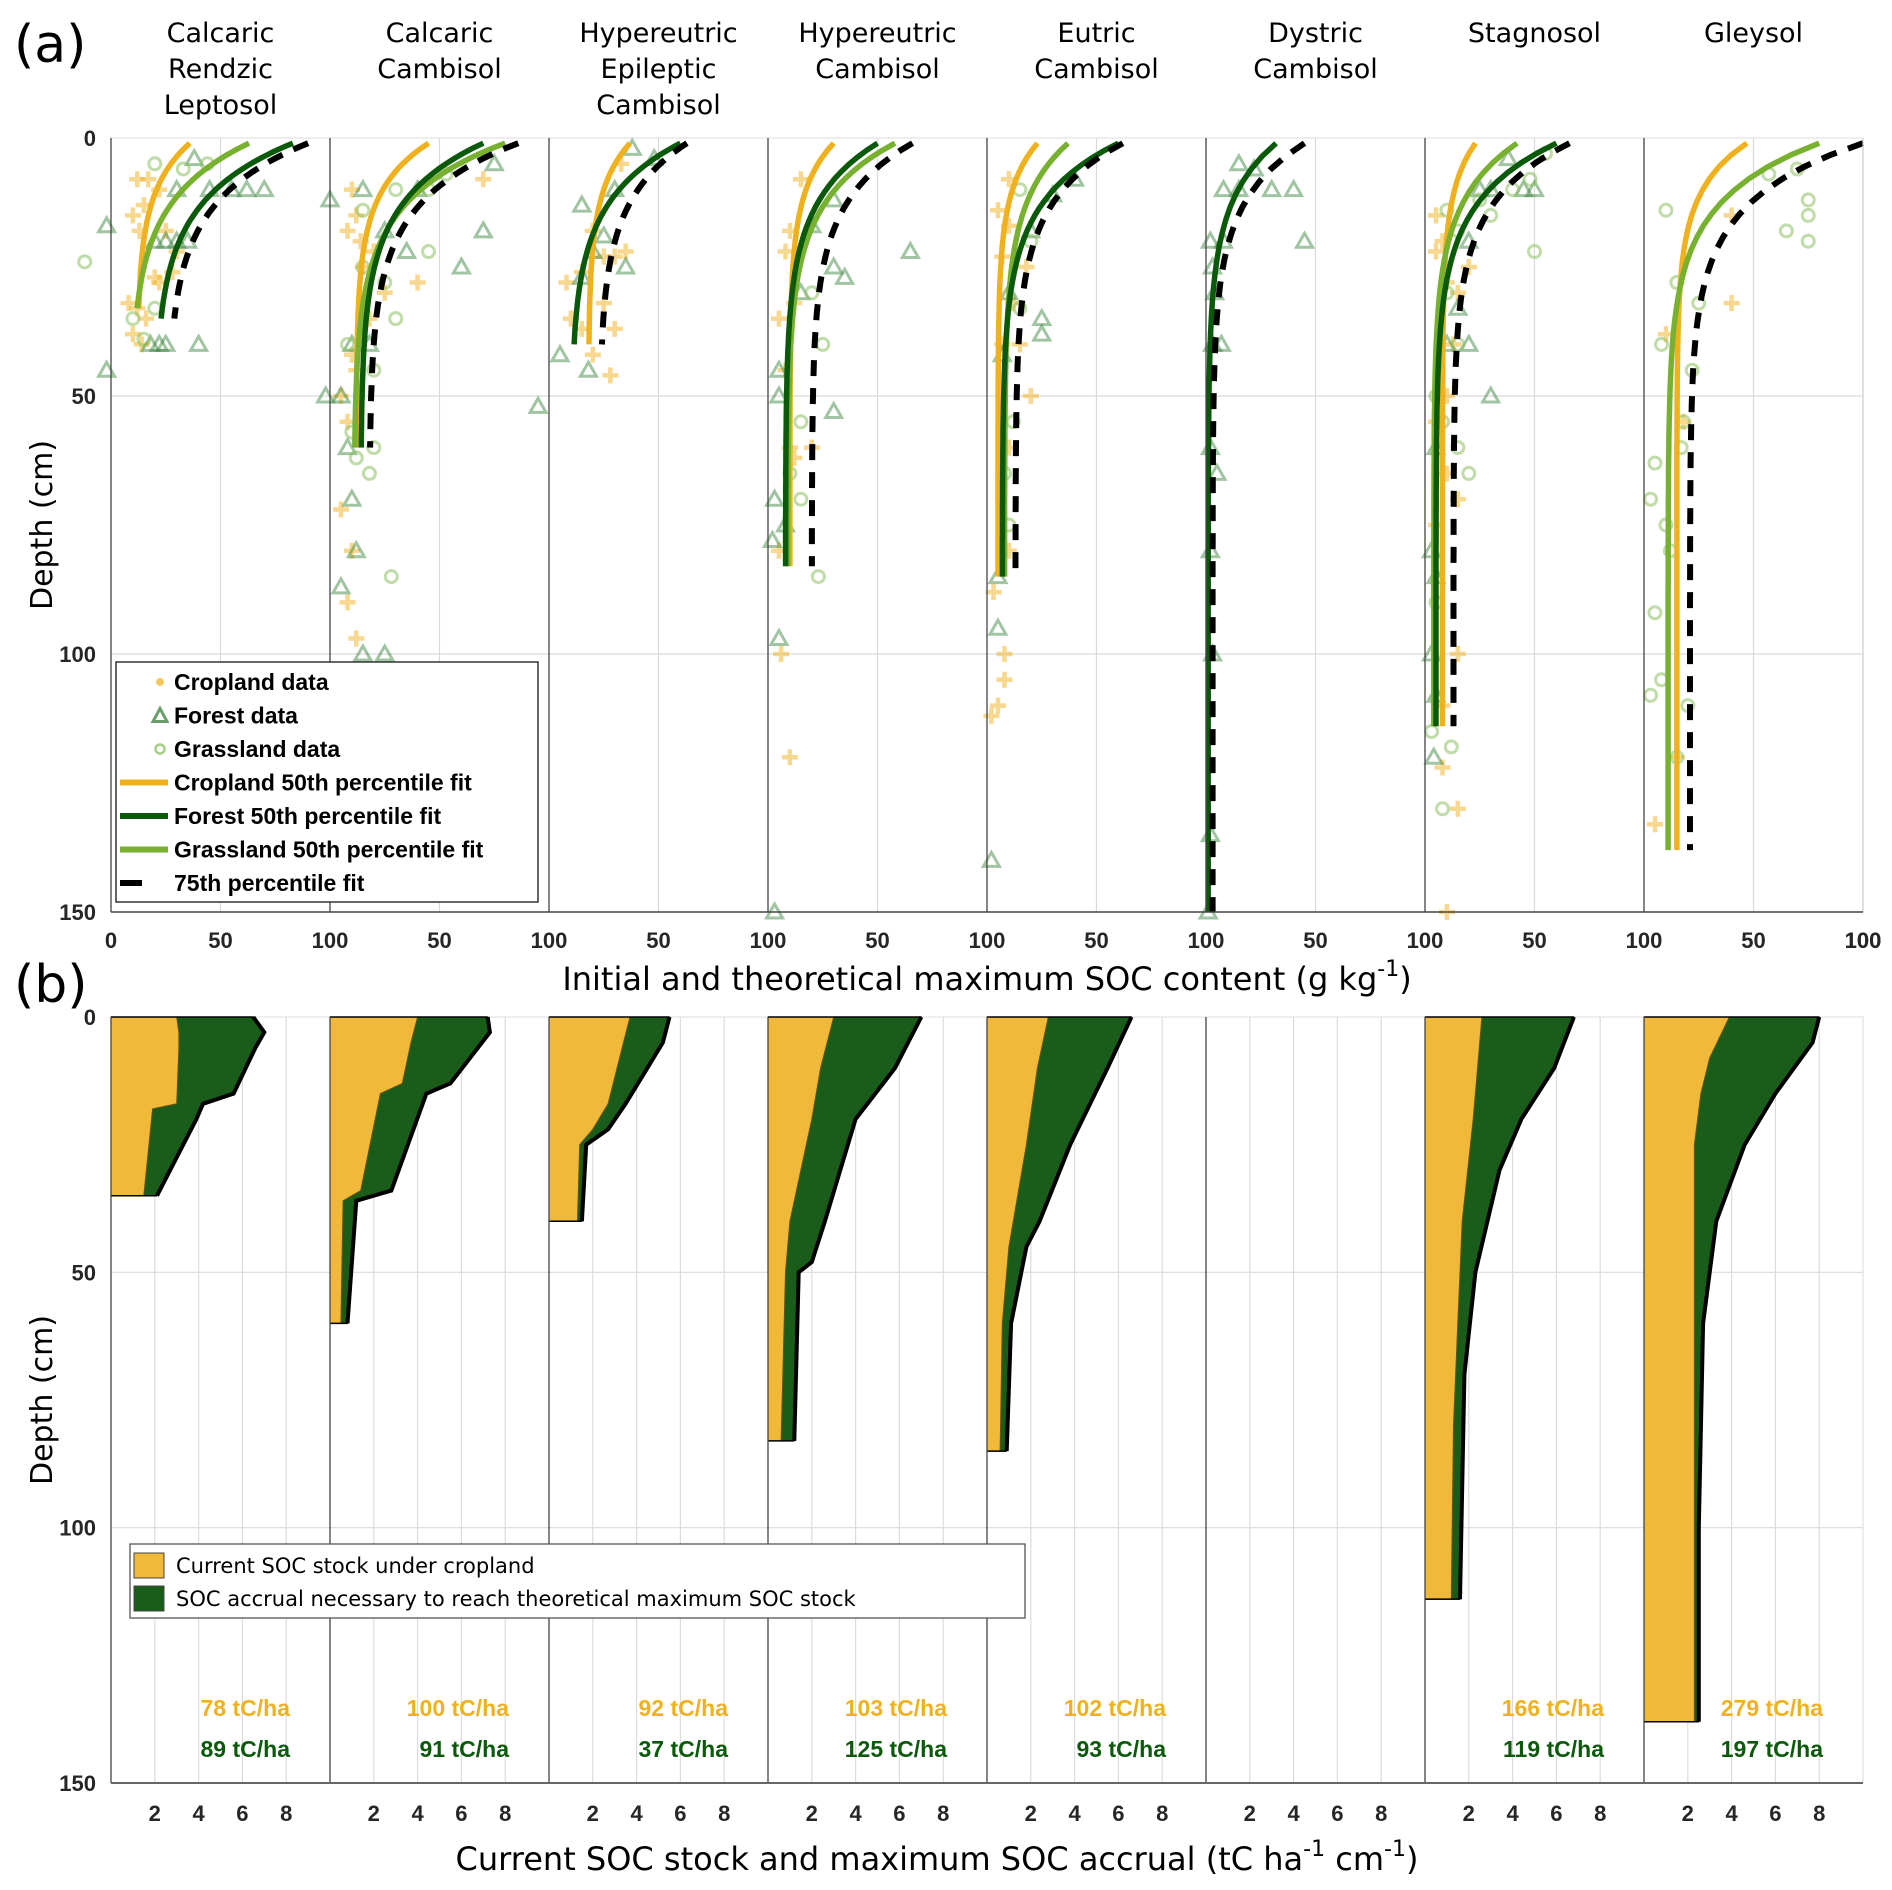 The height and width of the screenshot is (1890, 1892). Describe the element at coordinates (355, 1566) in the screenshot. I see `legend-label: Current SOC stock under cropland` at that location.